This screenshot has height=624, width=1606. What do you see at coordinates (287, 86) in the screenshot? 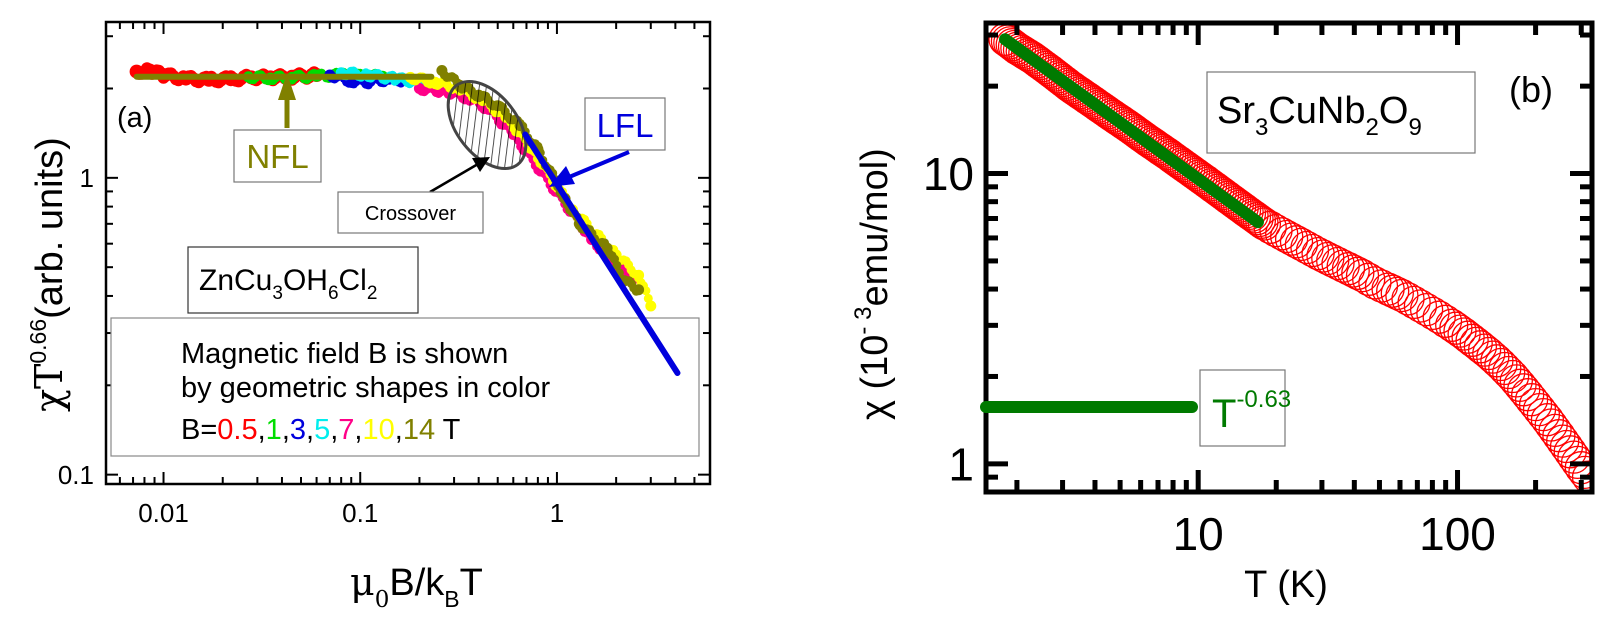
I see `nfl-arrow-head` at bounding box center [287, 86].